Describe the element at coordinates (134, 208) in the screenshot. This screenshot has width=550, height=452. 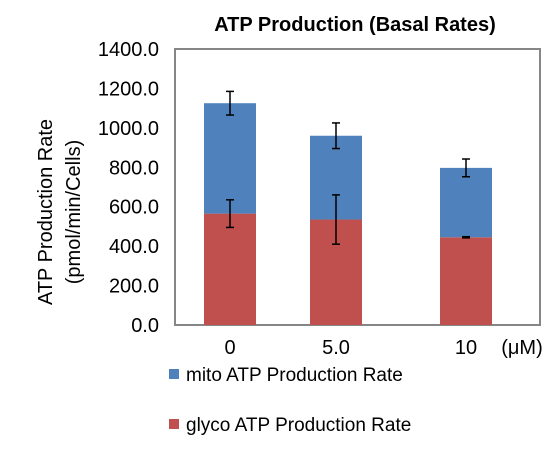
I see `y-tick-label: 600.0` at that location.